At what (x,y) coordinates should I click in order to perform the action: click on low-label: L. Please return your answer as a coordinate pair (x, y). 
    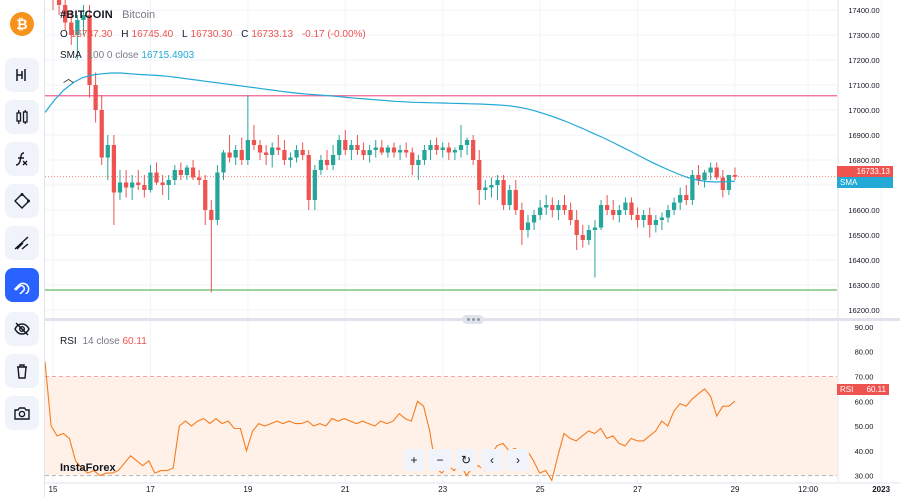
    Looking at the image, I should click on (185, 34).